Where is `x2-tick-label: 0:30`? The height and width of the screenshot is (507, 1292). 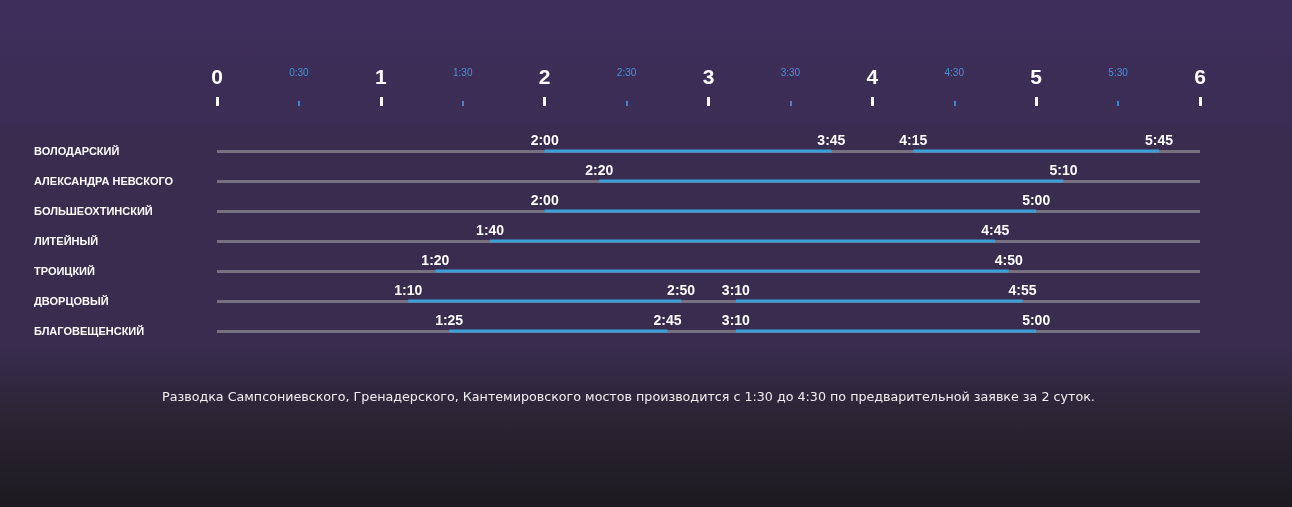
x2-tick-label: 0:30 is located at coordinates (299, 72).